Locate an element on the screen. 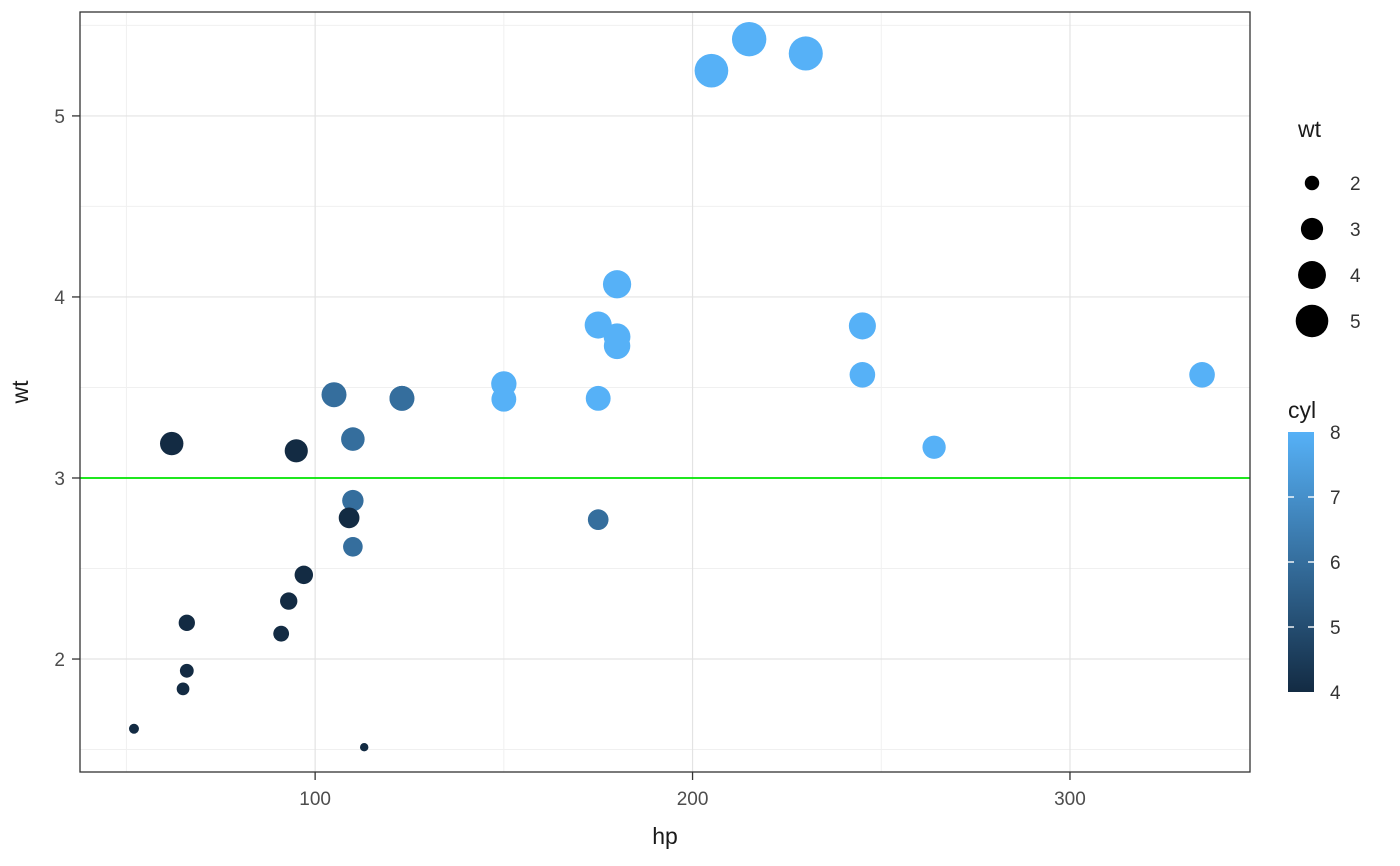 Image resolution: width=1400 pixels, height=866 pixels. x-axis-title: hp is located at coordinates (665, 836).